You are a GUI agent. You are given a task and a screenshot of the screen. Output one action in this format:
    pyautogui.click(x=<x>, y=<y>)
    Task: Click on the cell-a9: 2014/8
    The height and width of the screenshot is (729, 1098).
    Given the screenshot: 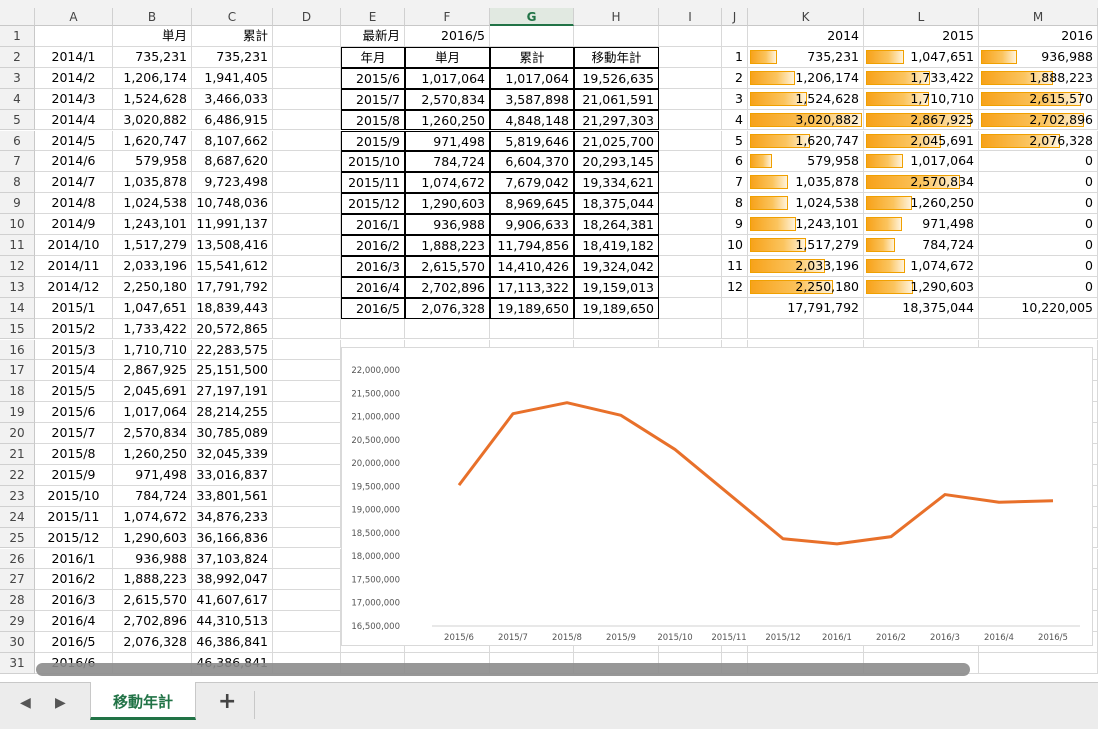 What is the action you would take?
    pyautogui.click(x=74, y=203)
    